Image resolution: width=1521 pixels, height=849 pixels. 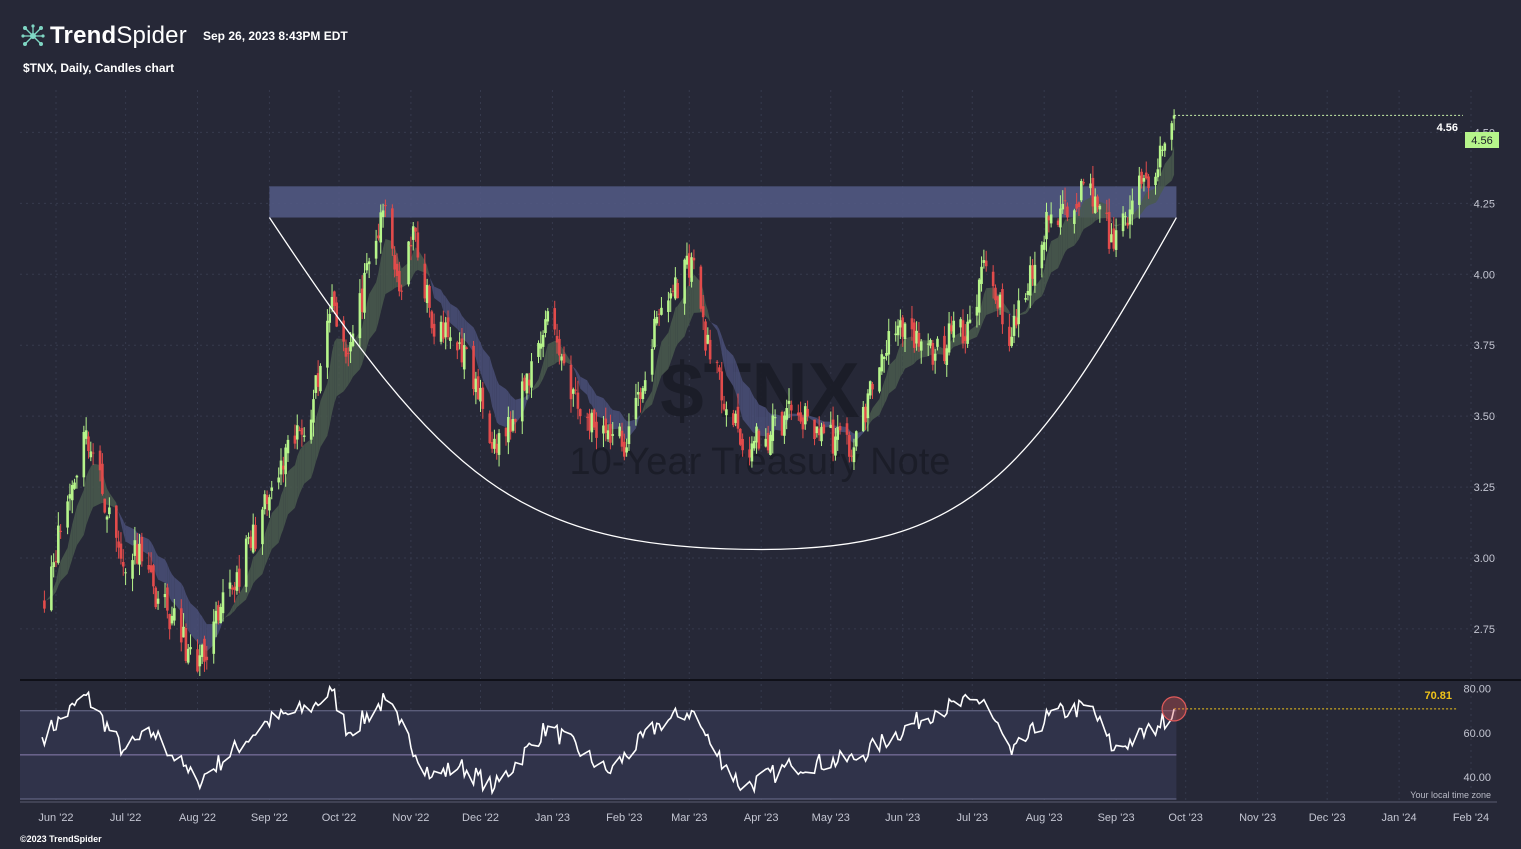 I want to click on timezone-note: Your local time zone, so click(x=1450, y=795).